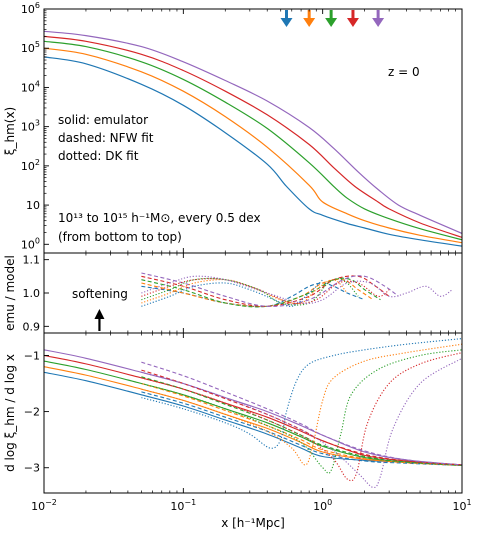 This screenshot has height=535, width=480. What do you see at coordinates (98, 156) in the screenshot?
I see `legend-dotted: dotted: DK fit` at bounding box center [98, 156].